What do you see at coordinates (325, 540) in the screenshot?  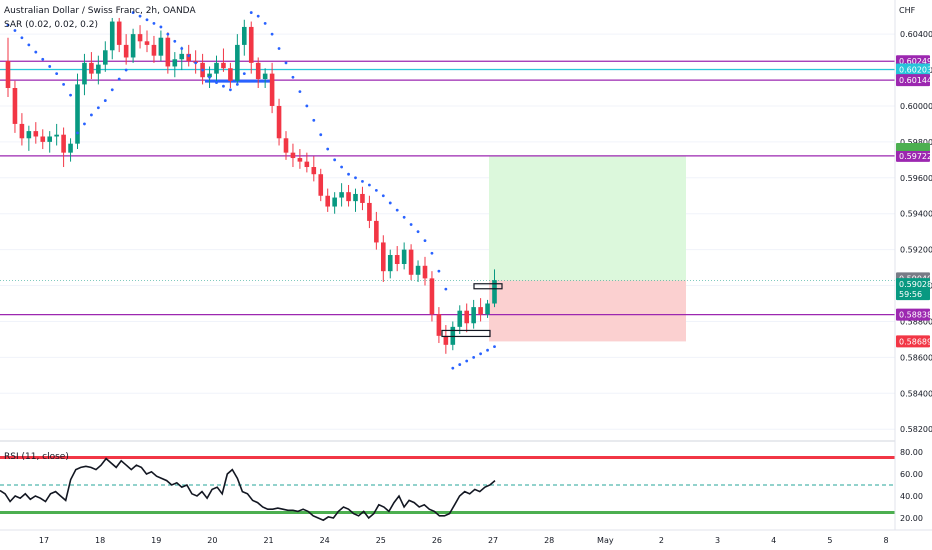 I see `time-tick-label: 24` at bounding box center [325, 540].